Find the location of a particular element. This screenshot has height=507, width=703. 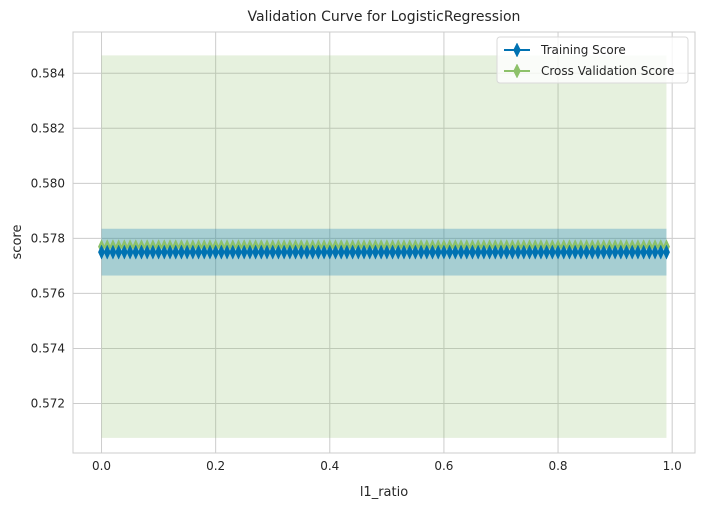

legend-box is located at coordinates (592, 60).